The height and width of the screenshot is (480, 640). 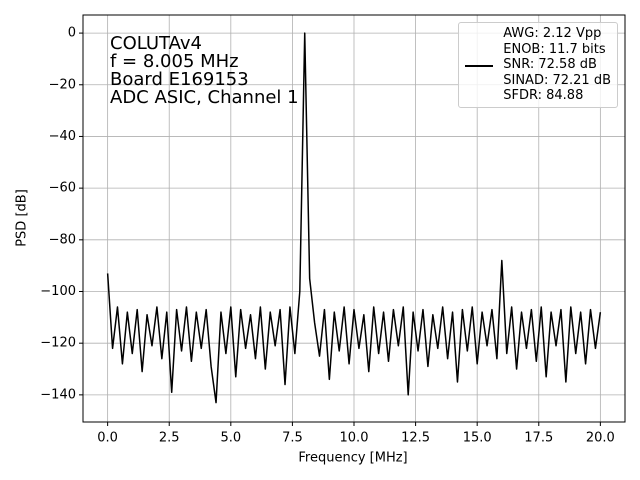 I want to click on legend-swatch, so click(x=479, y=65).